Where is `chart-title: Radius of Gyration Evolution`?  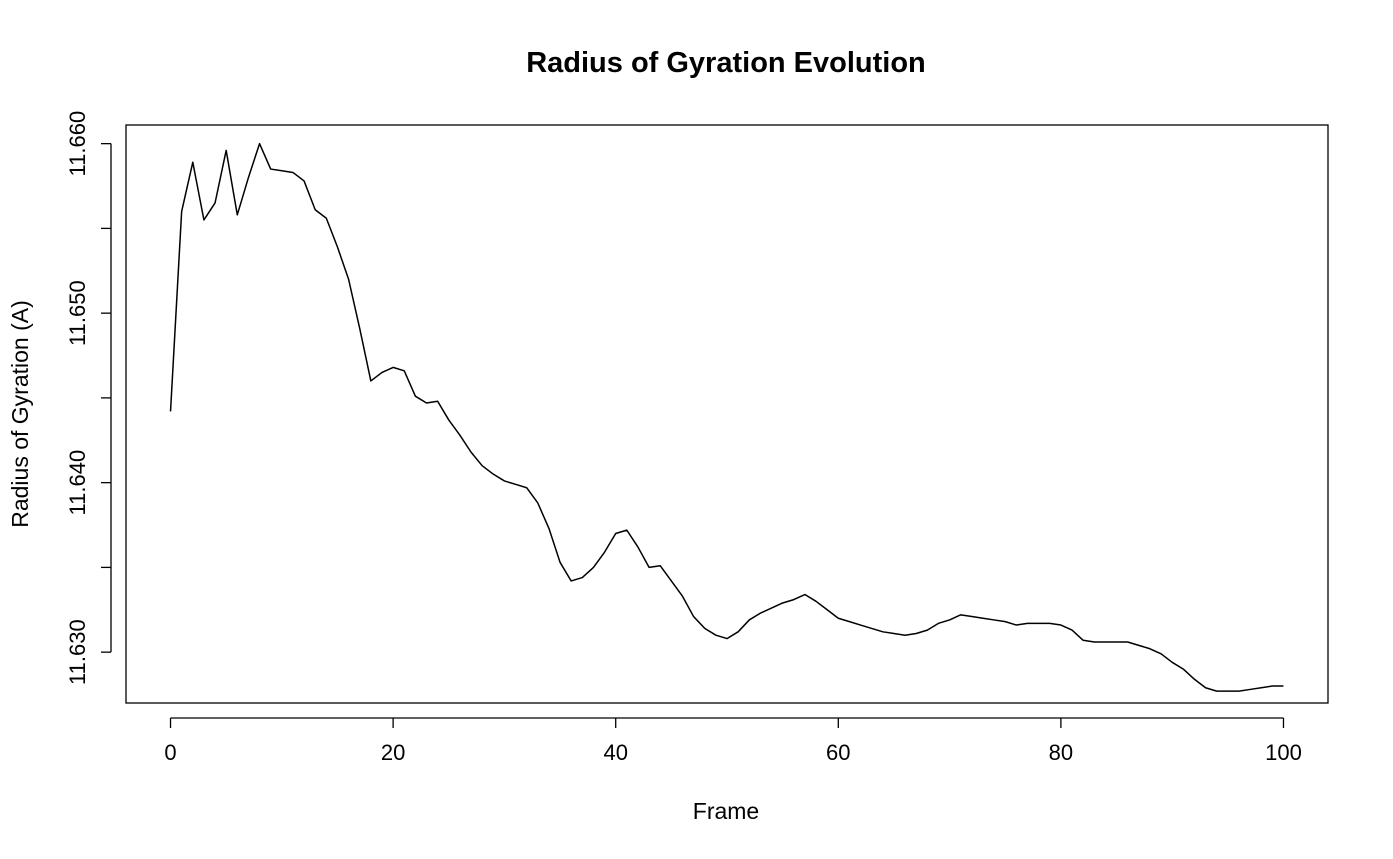
chart-title: Radius of Gyration Evolution is located at coordinates (726, 63).